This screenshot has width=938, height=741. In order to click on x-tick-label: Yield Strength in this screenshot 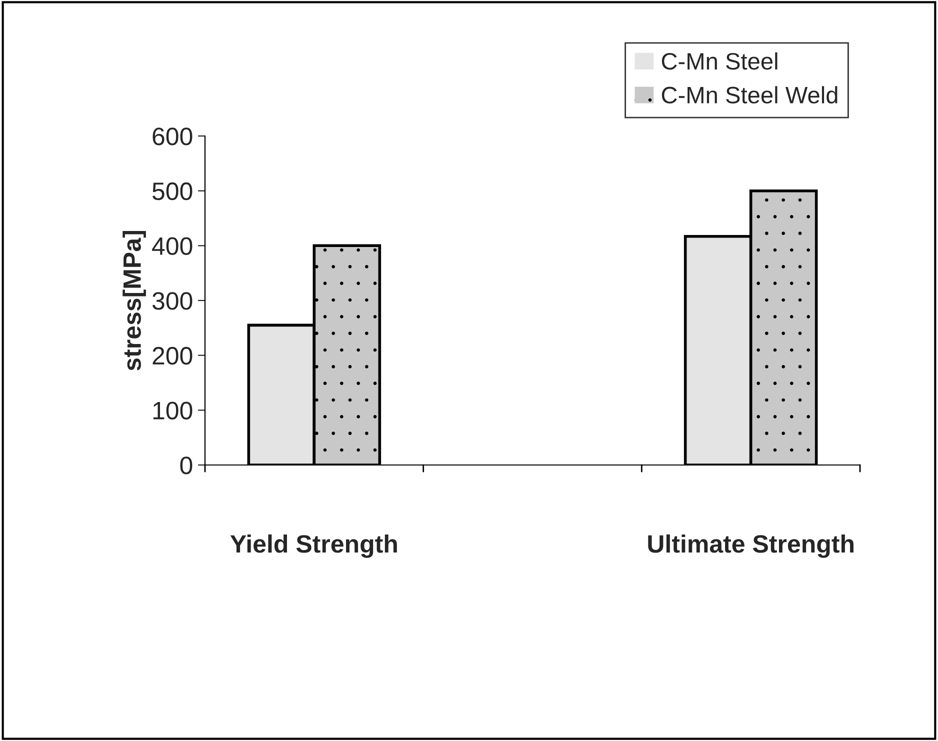, I will do `click(313, 546)`.